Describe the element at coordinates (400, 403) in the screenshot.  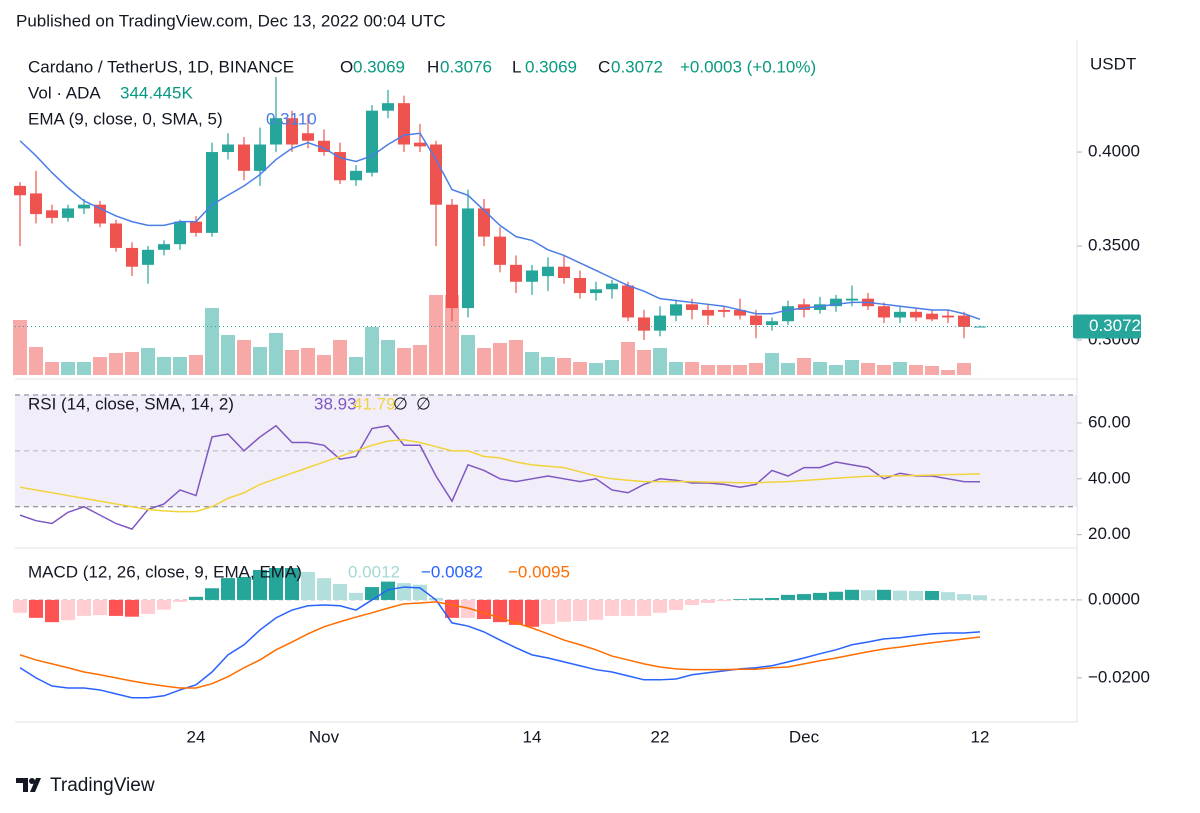
I see `rsi-empty-value: ∅` at that location.